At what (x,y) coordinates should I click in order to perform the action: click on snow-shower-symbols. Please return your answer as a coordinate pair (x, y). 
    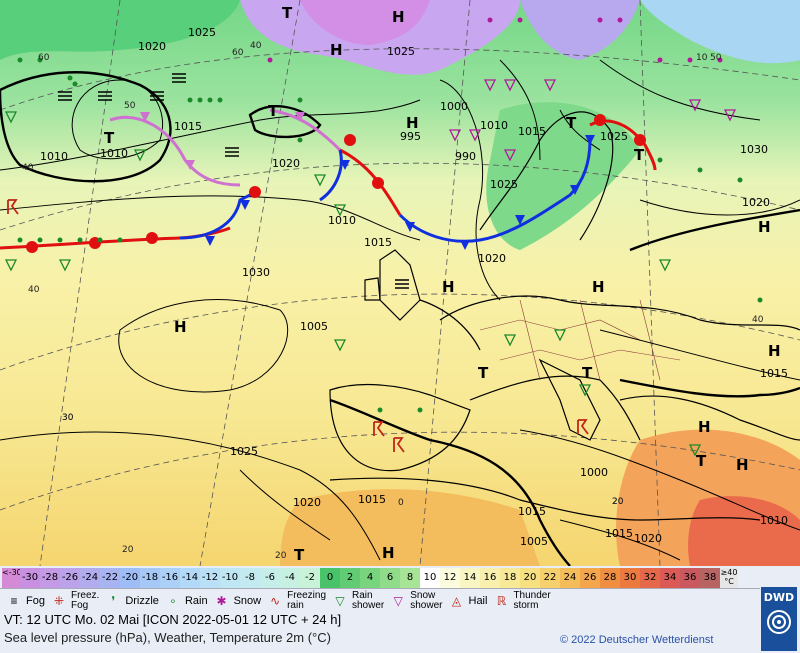
    Looking at the image, I should click on (592, 120).